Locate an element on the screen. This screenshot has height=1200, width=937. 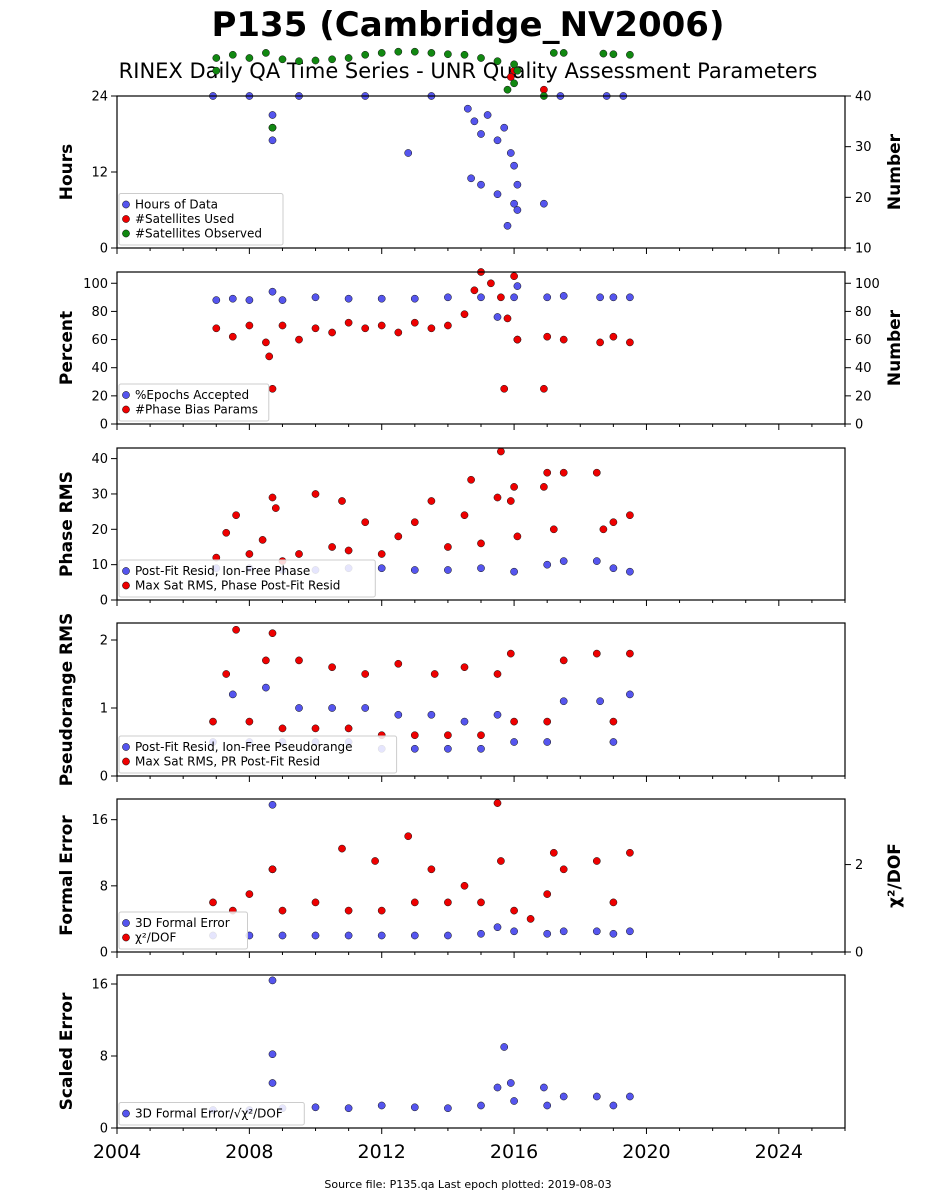
panel-frame is located at coordinates (481, 875).